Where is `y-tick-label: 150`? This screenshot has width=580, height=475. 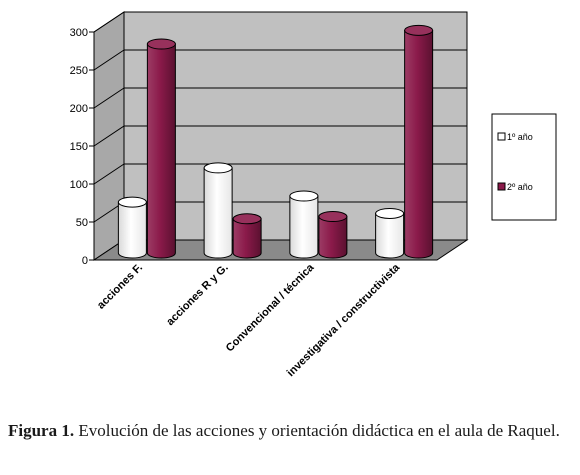 y-tick-label: 150 is located at coordinates (79, 147).